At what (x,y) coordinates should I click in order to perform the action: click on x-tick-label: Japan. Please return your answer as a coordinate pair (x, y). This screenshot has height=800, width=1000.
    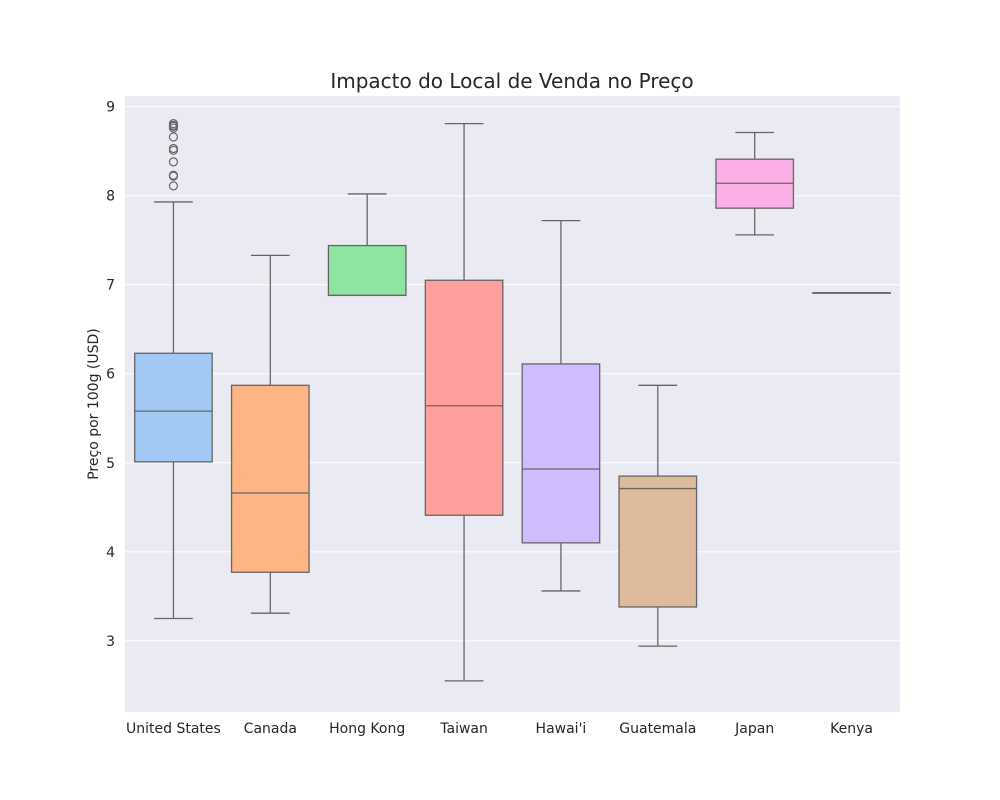
    Looking at the image, I should click on (754, 729).